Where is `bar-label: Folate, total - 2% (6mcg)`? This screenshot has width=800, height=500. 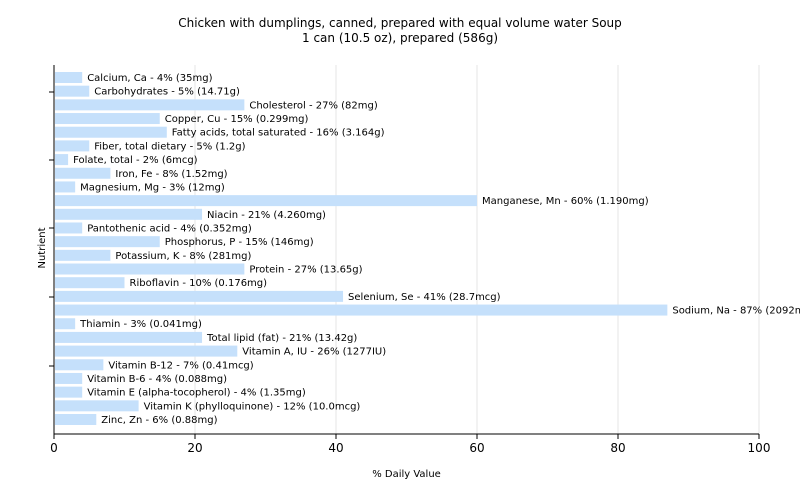
bar-label: Folate, total - 2% (6mcg) is located at coordinates (135, 160).